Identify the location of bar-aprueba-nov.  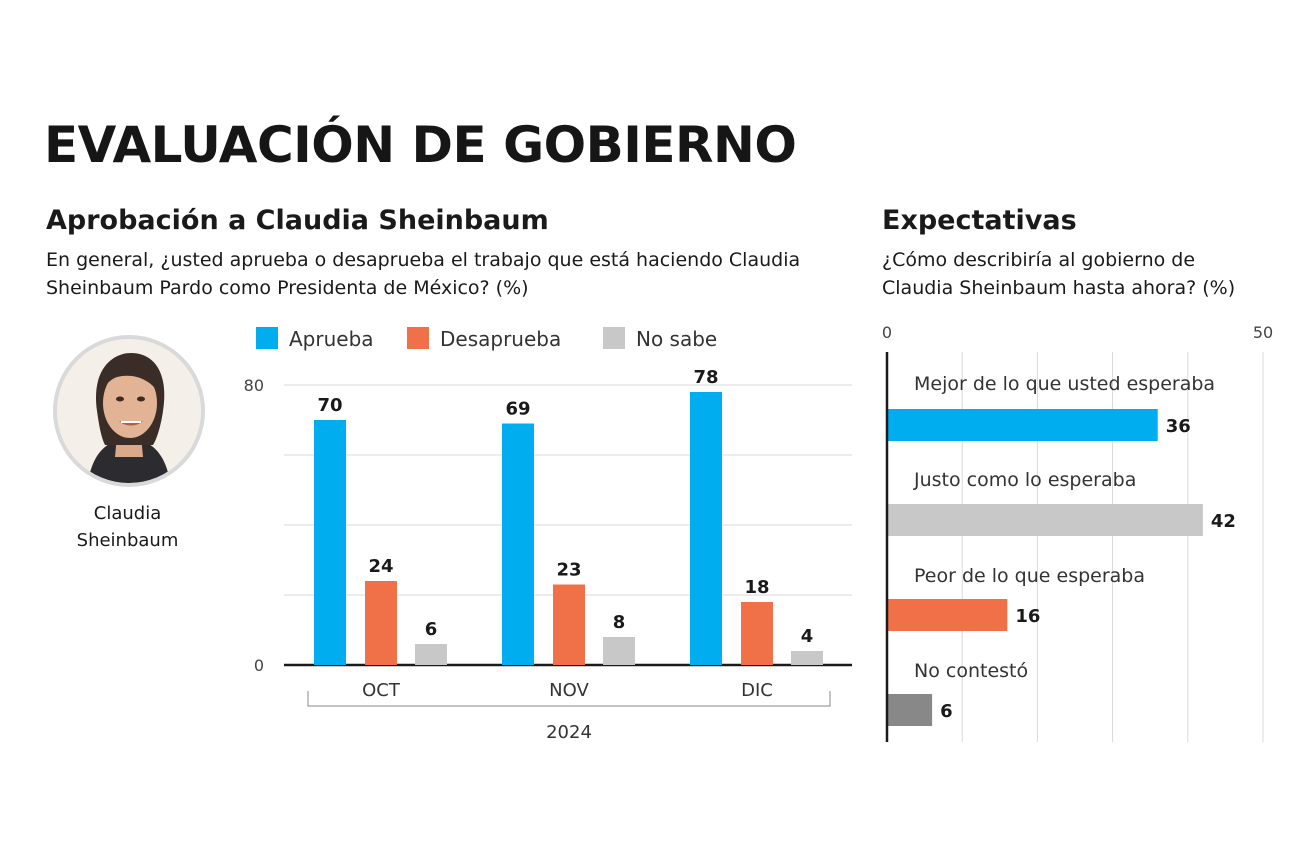
(518, 544).